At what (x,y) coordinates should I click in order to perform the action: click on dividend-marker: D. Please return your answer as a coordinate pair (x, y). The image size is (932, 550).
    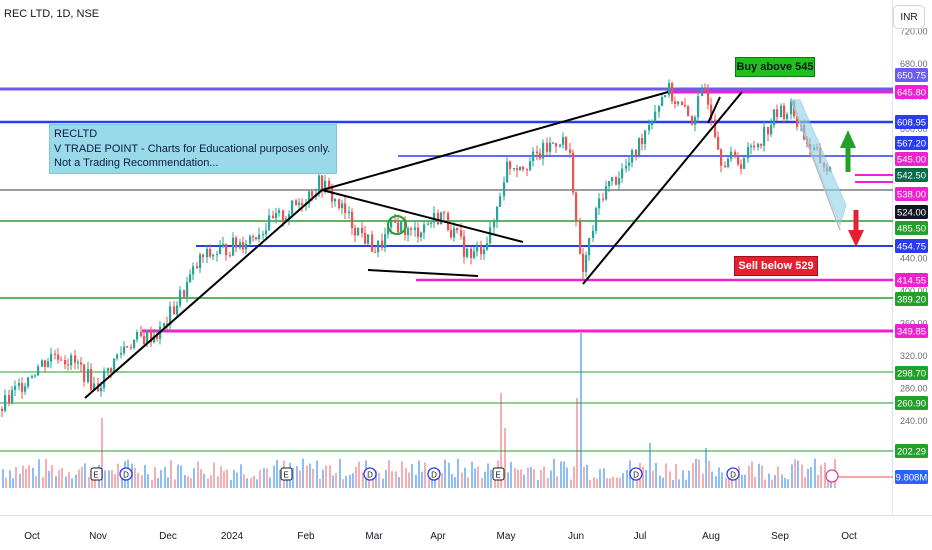
    Looking at the image, I should click on (636, 474).